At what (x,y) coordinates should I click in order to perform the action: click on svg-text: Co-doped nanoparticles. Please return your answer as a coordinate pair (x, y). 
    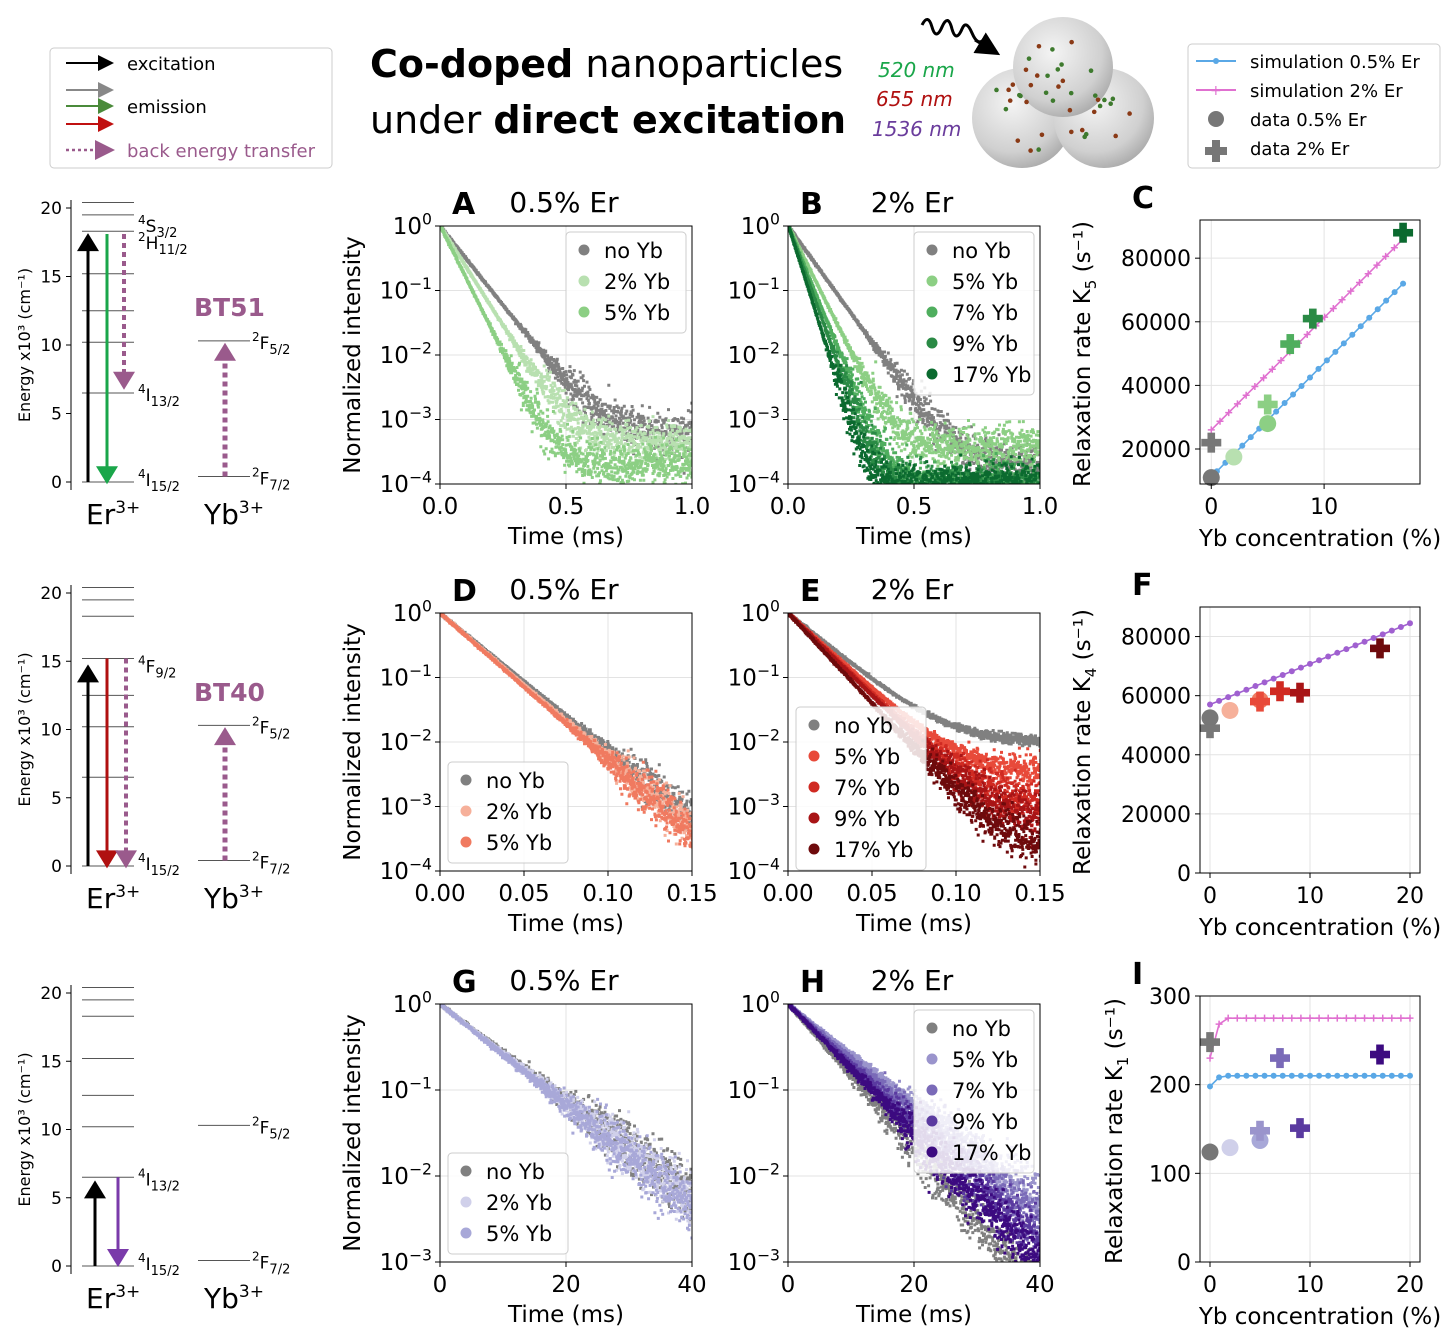
    Looking at the image, I should click on (606, 64).